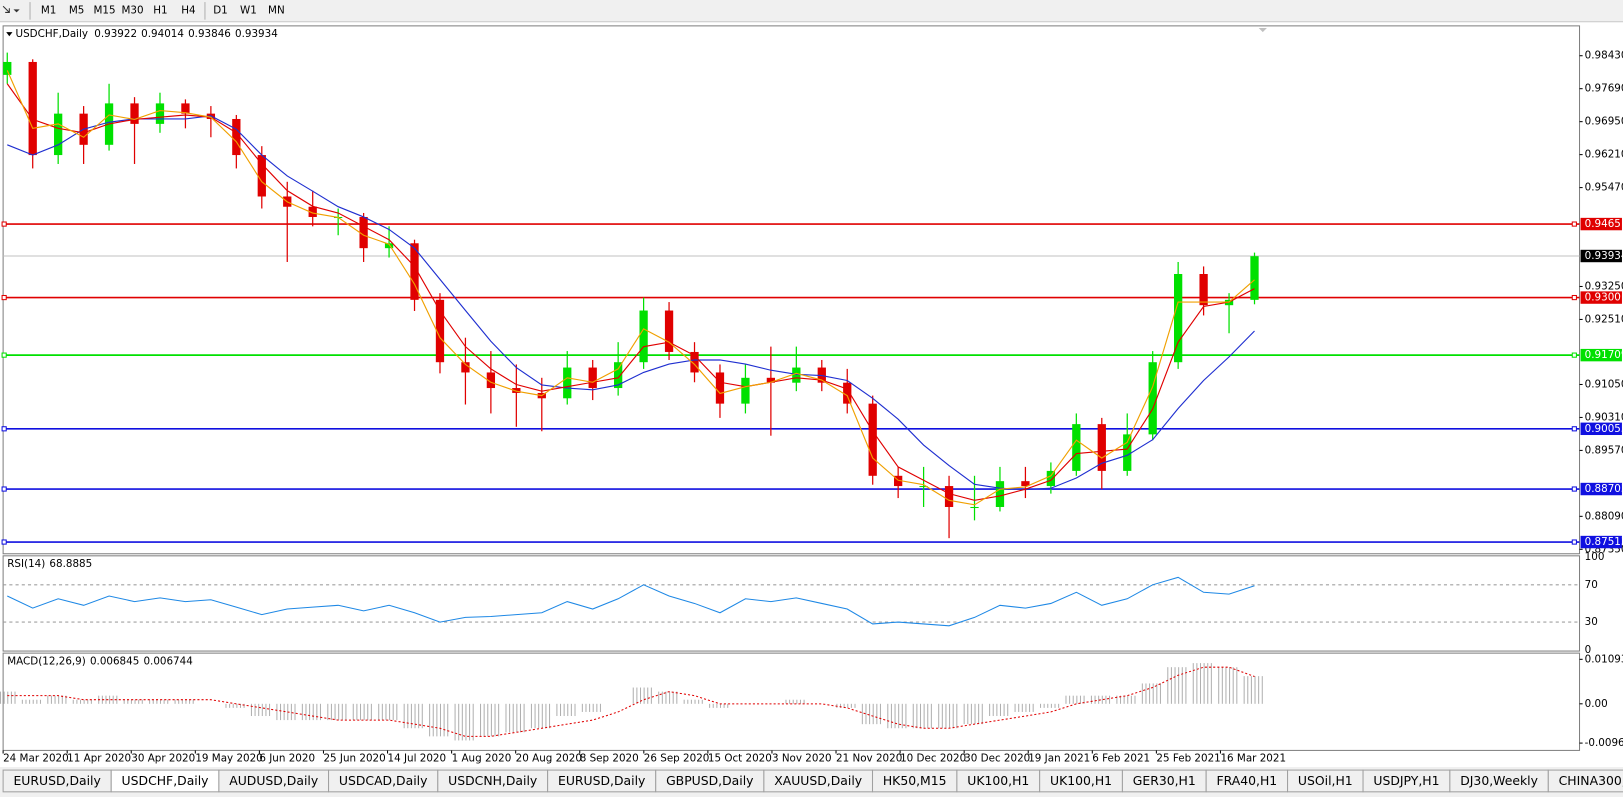  What do you see at coordinates (1253, 759) in the screenshot?
I see `x-tick-label: 16 Mar 2021` at bounding box center [1253, 759].